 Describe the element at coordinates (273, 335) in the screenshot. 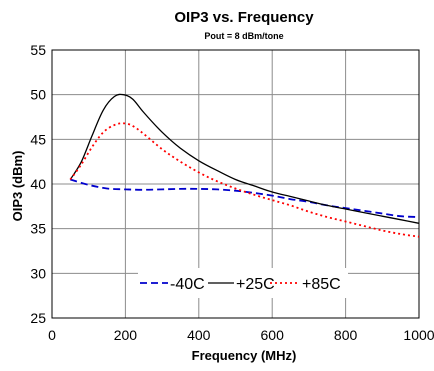

I see `x-tick-label: 600` at that location.